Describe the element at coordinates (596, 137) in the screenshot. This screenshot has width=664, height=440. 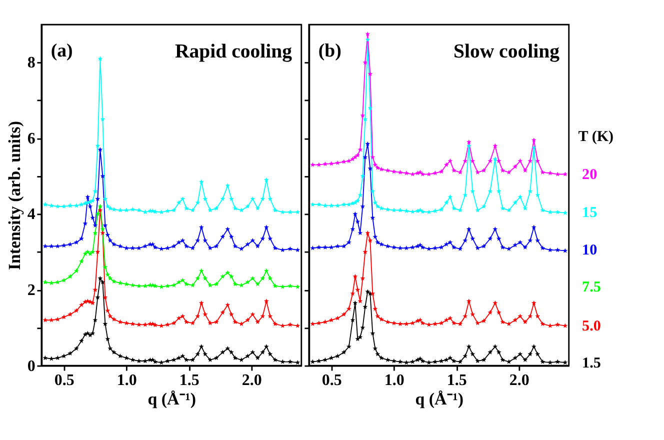
I see `legend-title: T (K)` at that location.